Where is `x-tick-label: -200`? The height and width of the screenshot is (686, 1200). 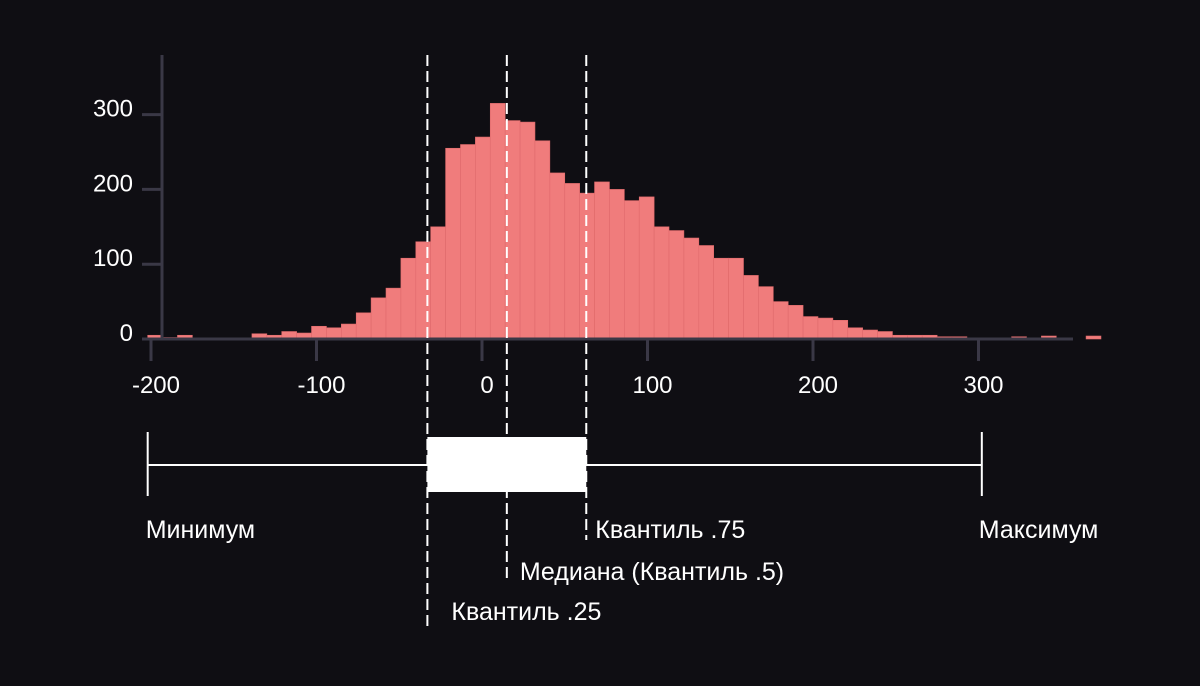 x-tick-label: -200 is located at coordinates (156, 385).